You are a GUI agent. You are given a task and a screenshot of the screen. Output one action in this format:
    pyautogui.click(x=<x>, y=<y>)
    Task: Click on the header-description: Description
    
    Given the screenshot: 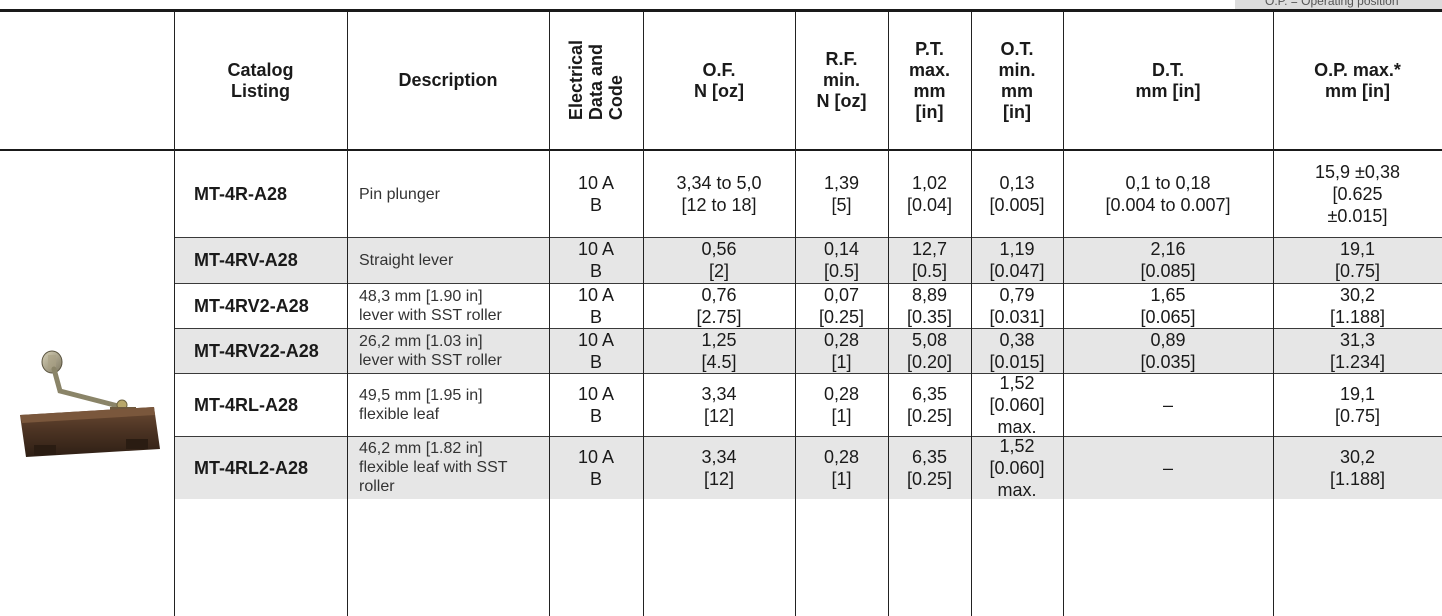 What is the action you would take?
    pyautogui.click(x=448, y=80)
    